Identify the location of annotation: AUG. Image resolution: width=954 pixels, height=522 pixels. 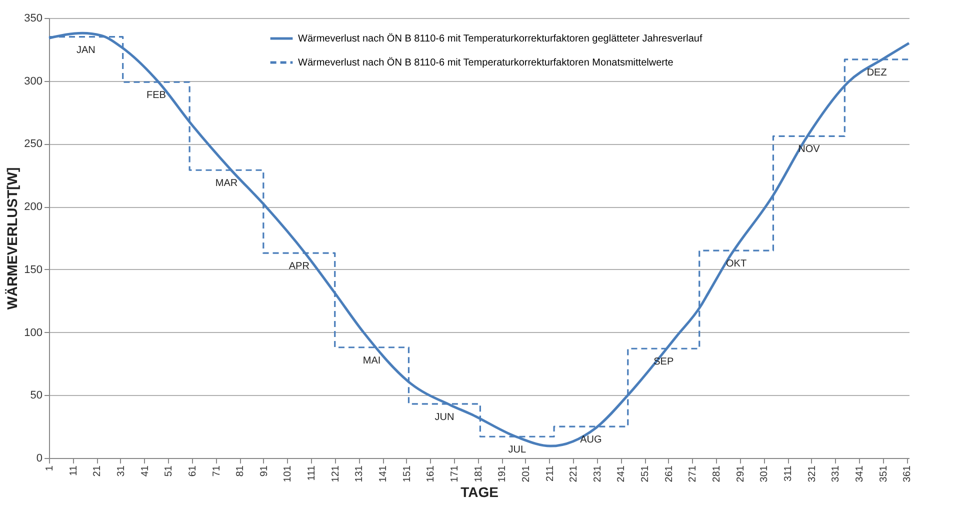
(591, 440).